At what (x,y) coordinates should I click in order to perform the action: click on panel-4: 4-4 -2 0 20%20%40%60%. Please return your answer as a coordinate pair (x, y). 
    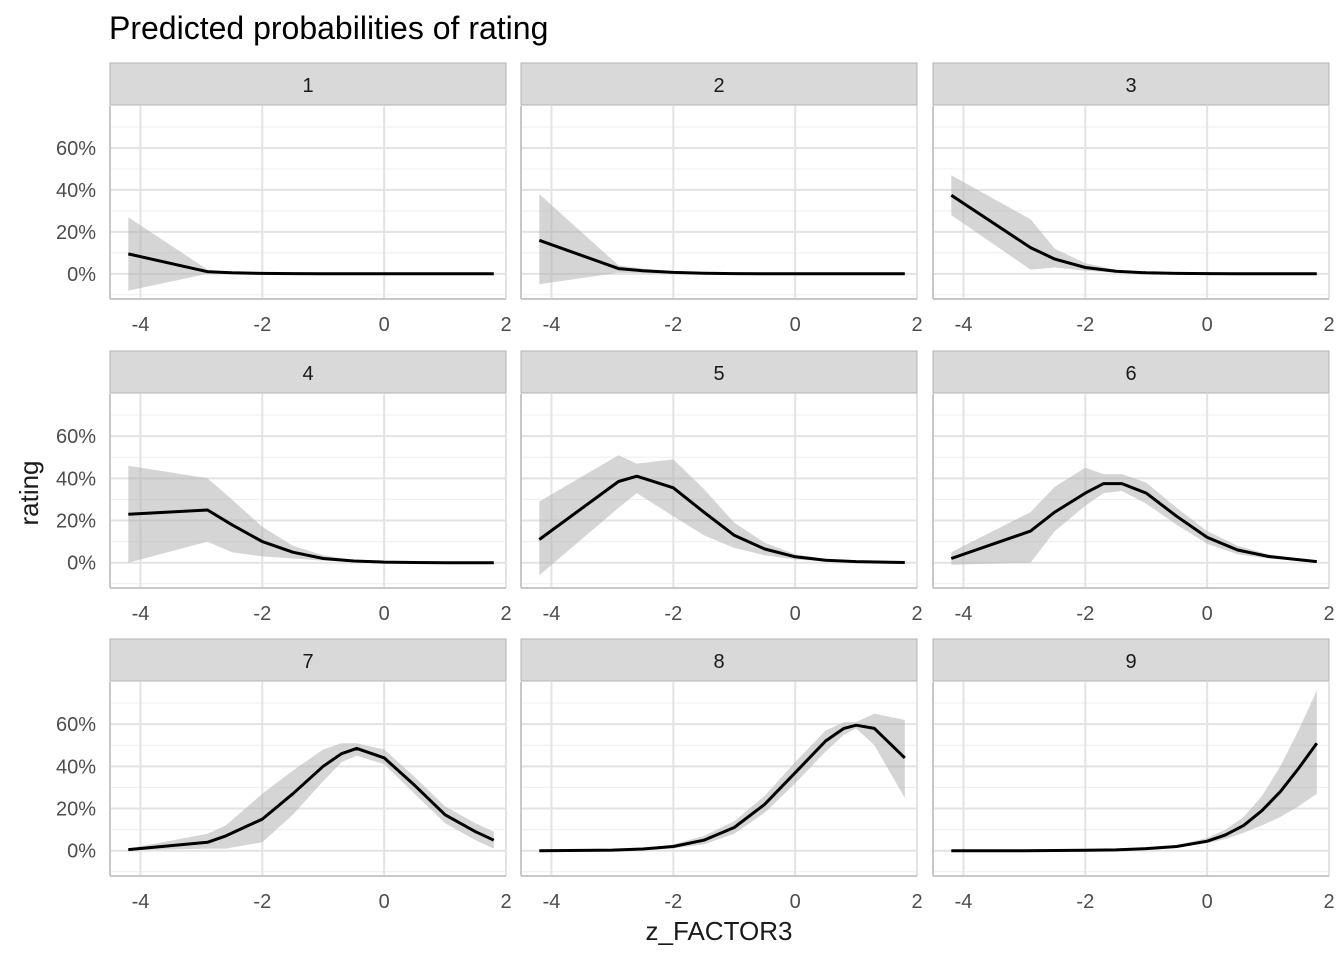
    Looking at the image, I should click on (284, 487).